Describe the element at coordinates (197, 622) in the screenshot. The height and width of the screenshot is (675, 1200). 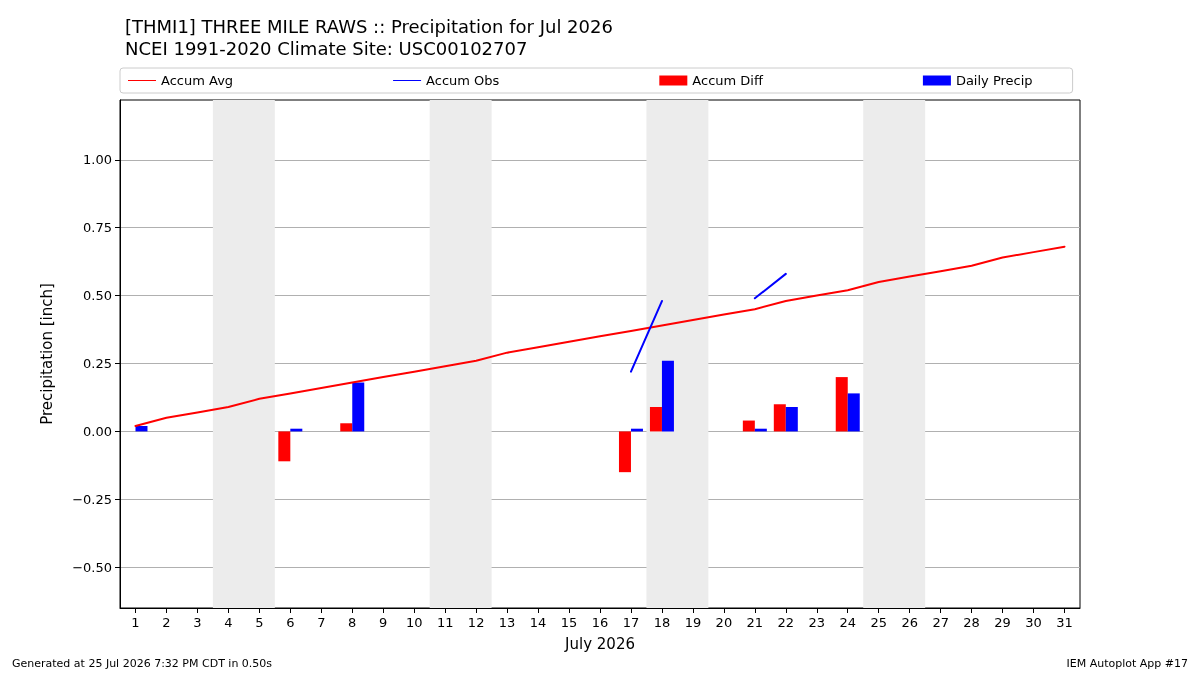
I see `x-tick-label: 3` at that location.